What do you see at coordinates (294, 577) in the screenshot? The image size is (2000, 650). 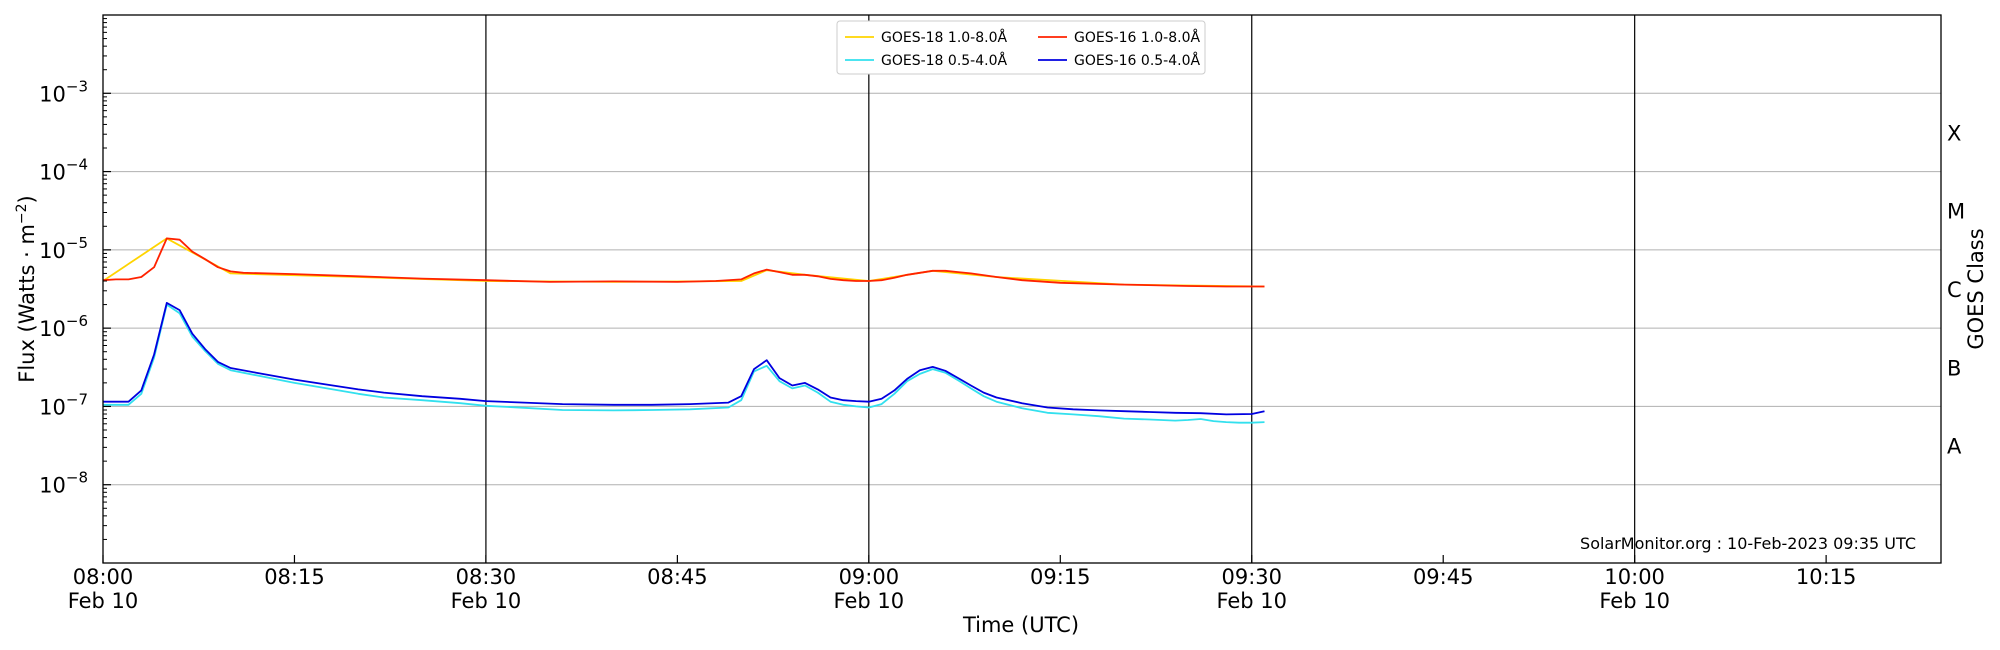 I see `x-tick-label: 08:15` at bounding box center [294, 577].